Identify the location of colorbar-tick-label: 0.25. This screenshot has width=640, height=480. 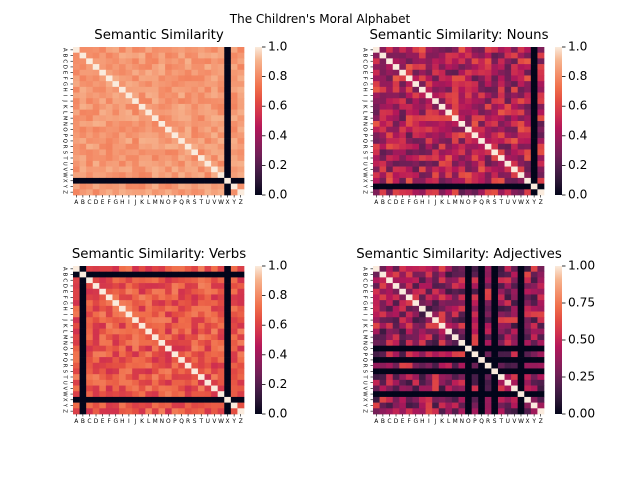
(581, 377).